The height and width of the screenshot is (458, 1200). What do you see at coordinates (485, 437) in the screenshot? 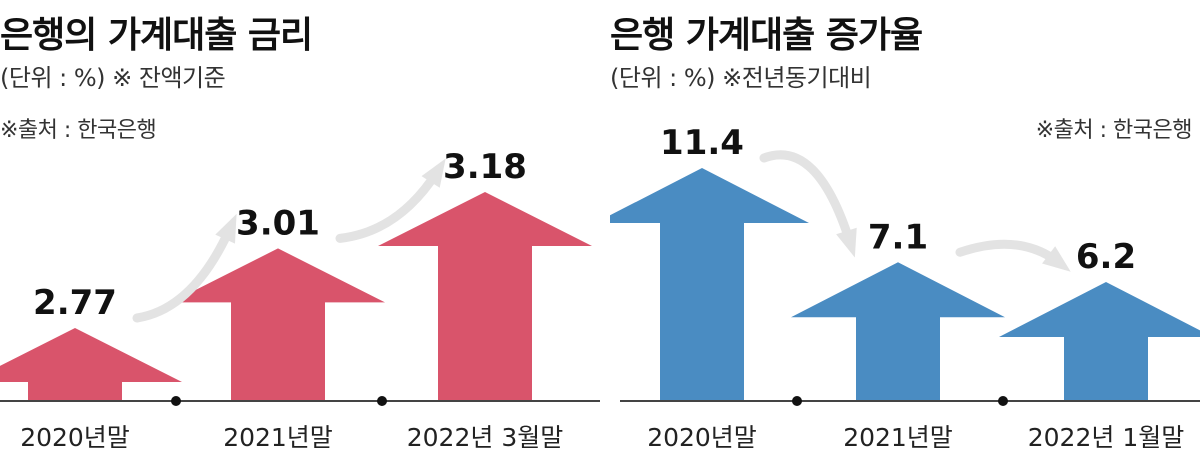
I see `rate-category-label-3: 2022년 3월말` at bounding box center [485, 437].